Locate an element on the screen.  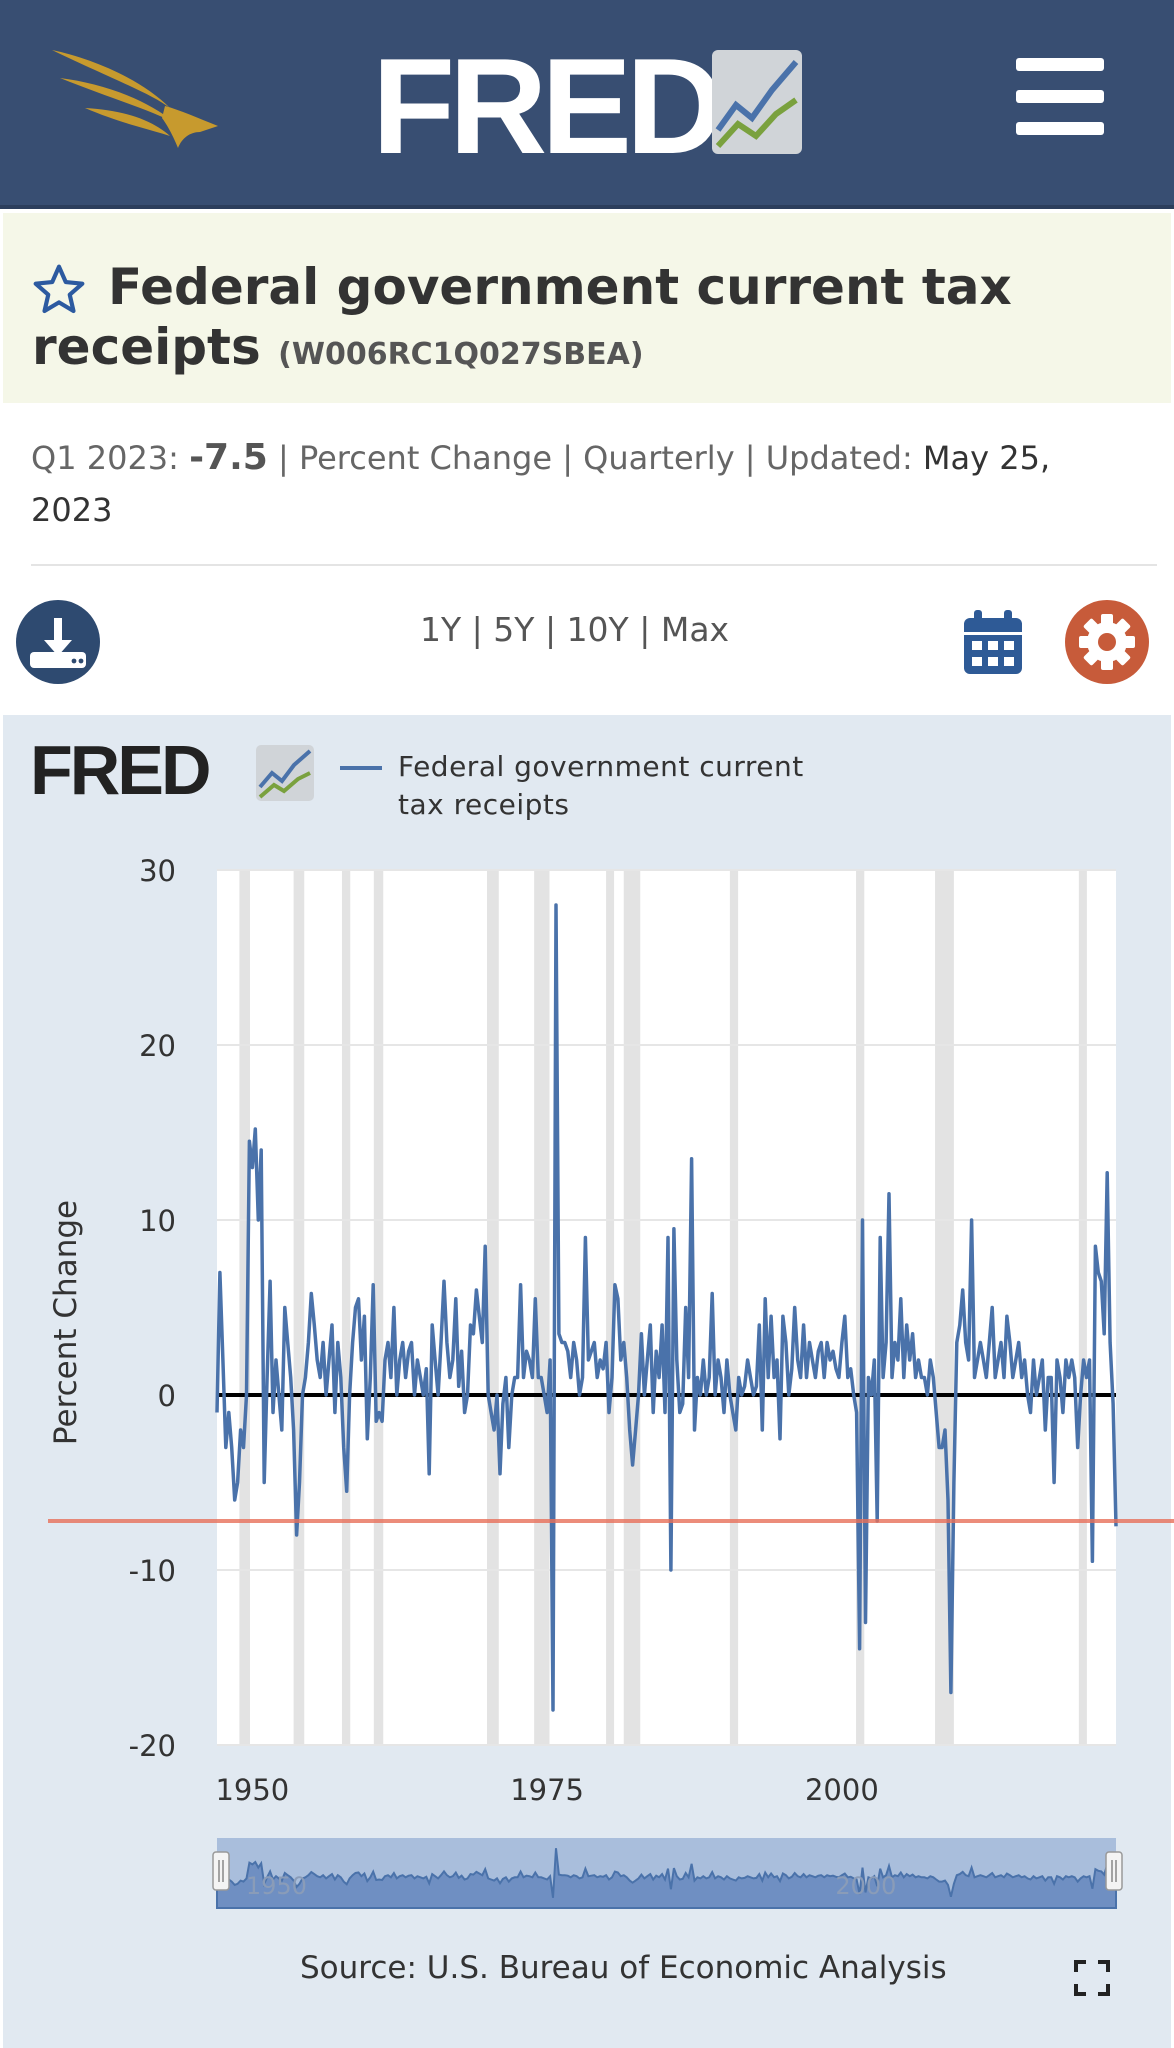
fullscreen-icon is located at coordinates (1092, 1978).